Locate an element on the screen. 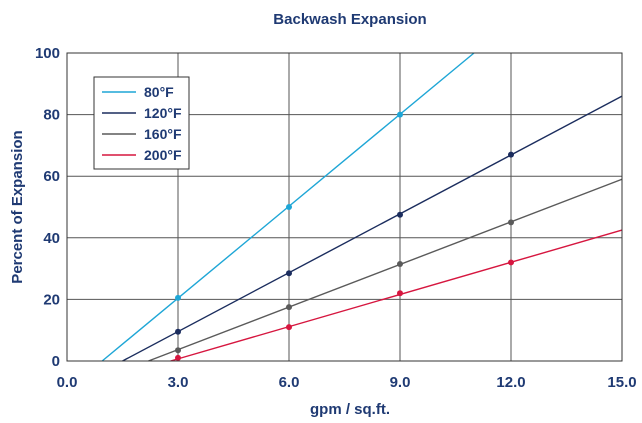 Image resolution: width=642 pixels, height=423 pixels. x-tick-label: 0.0 is located at coordinates (67, 382).